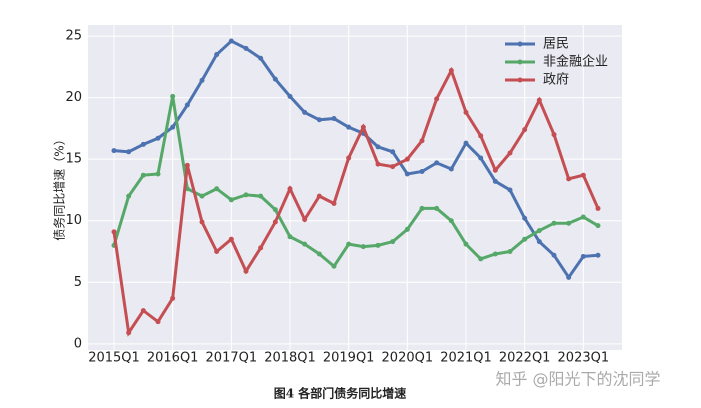  Describe the element at coordinates (78, 343) in the screenshot. I see `y-tick-label: 0` at that location.